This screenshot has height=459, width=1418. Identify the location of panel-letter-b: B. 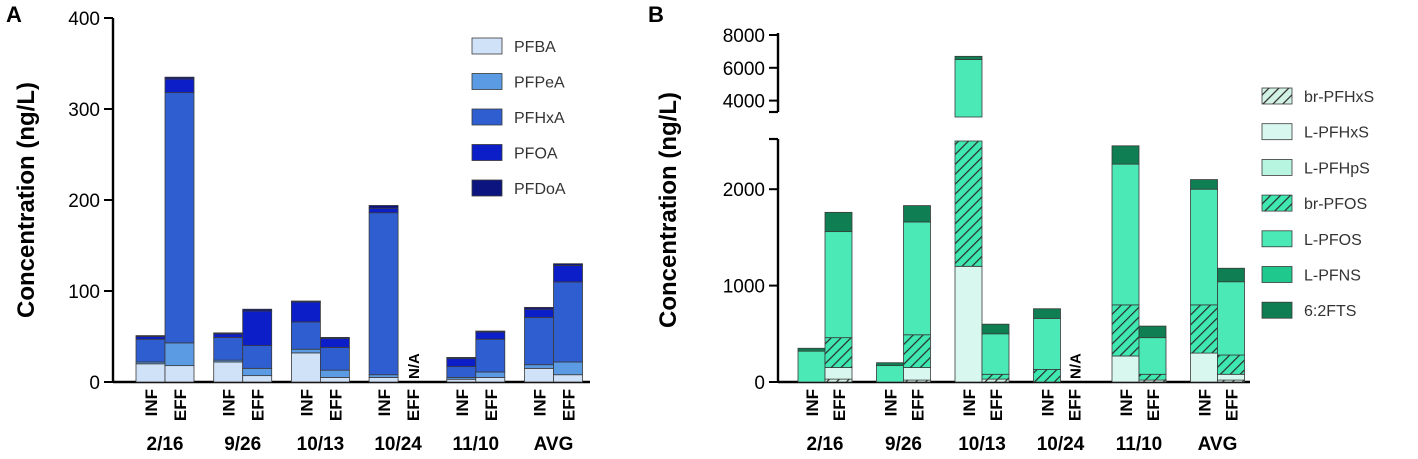
(656, 14).